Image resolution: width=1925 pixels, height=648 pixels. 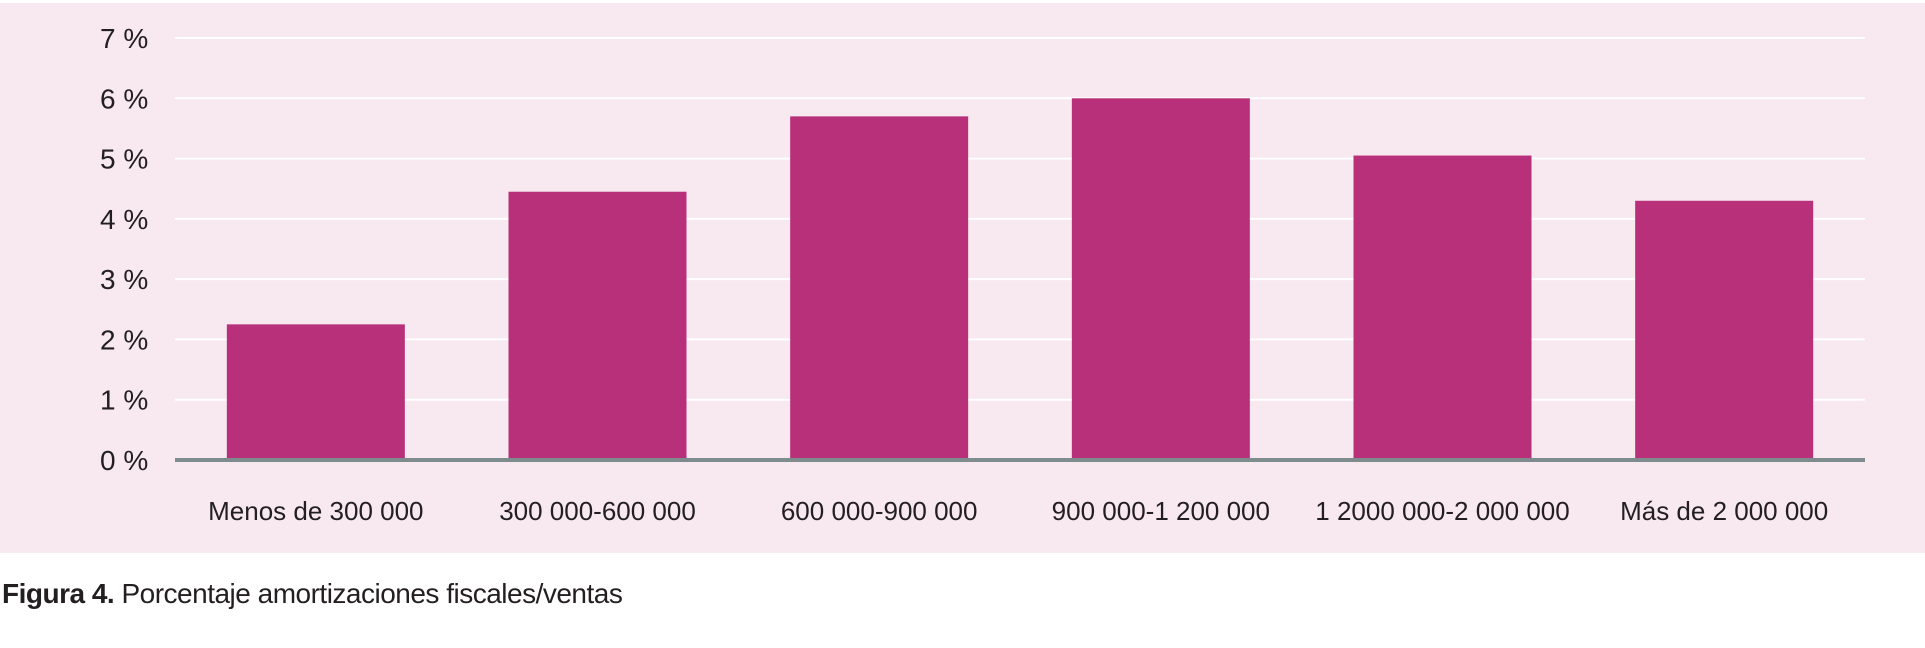 What do you see at coordinates (1724, 511) in the screenshot?
I see `x-category-label: Más de 2 000 000` at bounding box center [1724, 511].